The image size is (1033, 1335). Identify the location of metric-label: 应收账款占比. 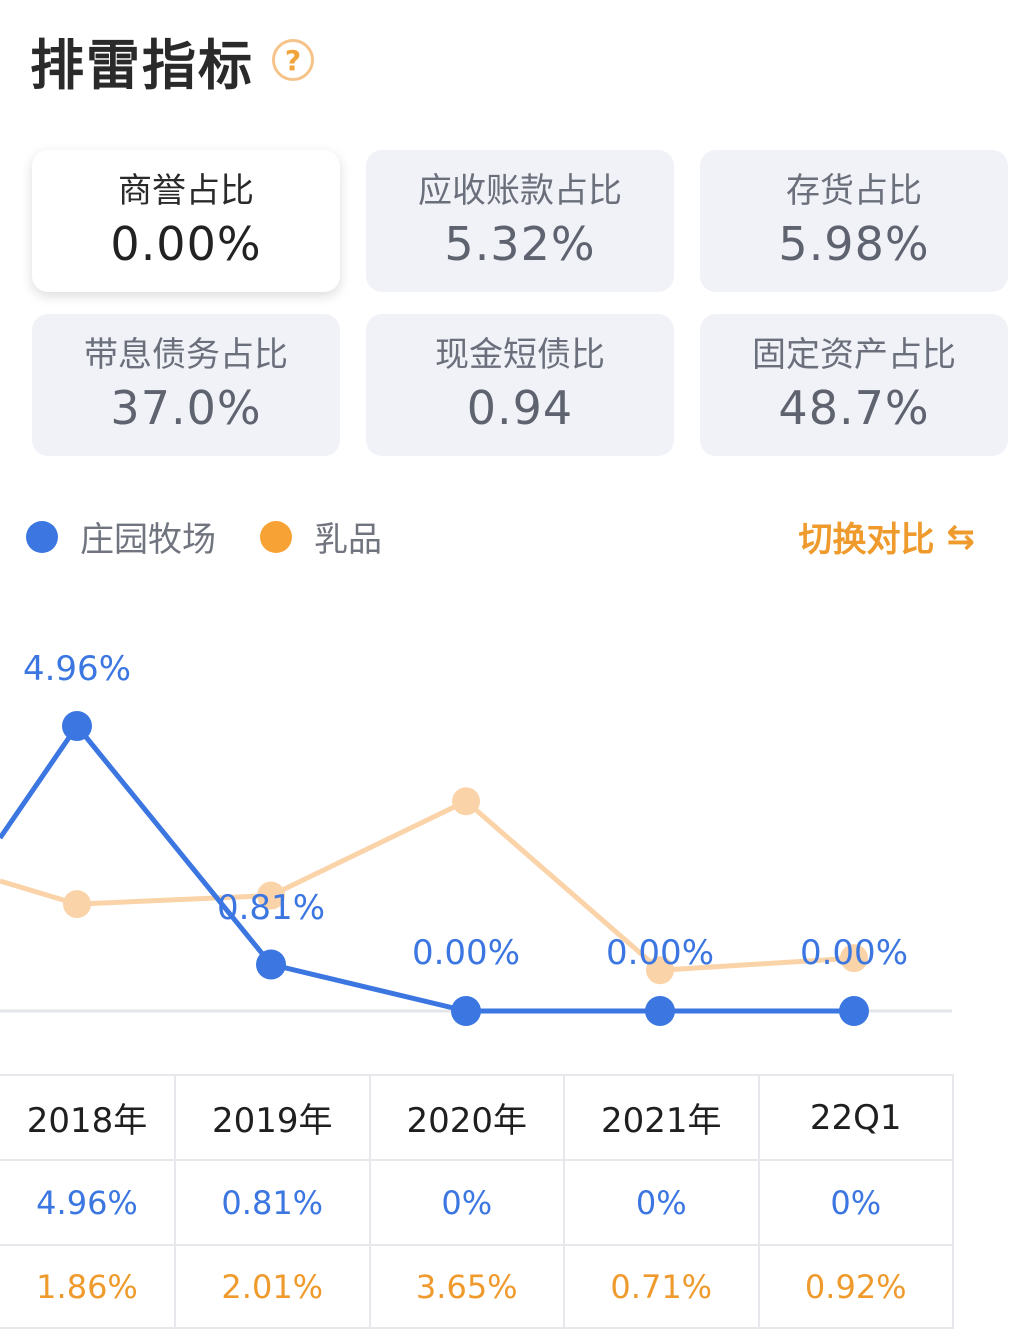
(520, 190).